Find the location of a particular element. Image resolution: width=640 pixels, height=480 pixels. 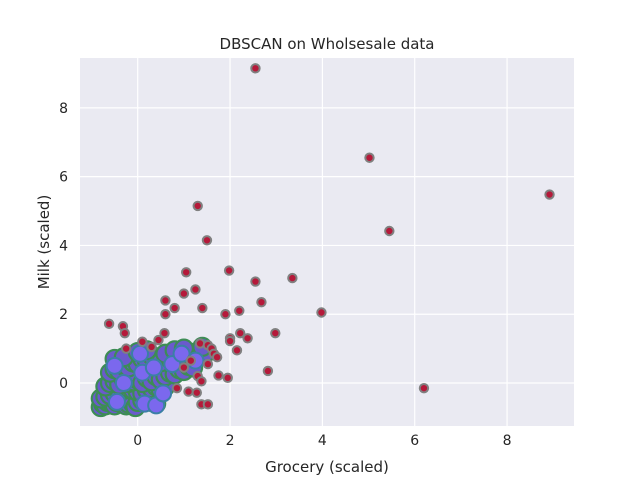

y-tick-label: 2 is located at coordinates (63, 315).